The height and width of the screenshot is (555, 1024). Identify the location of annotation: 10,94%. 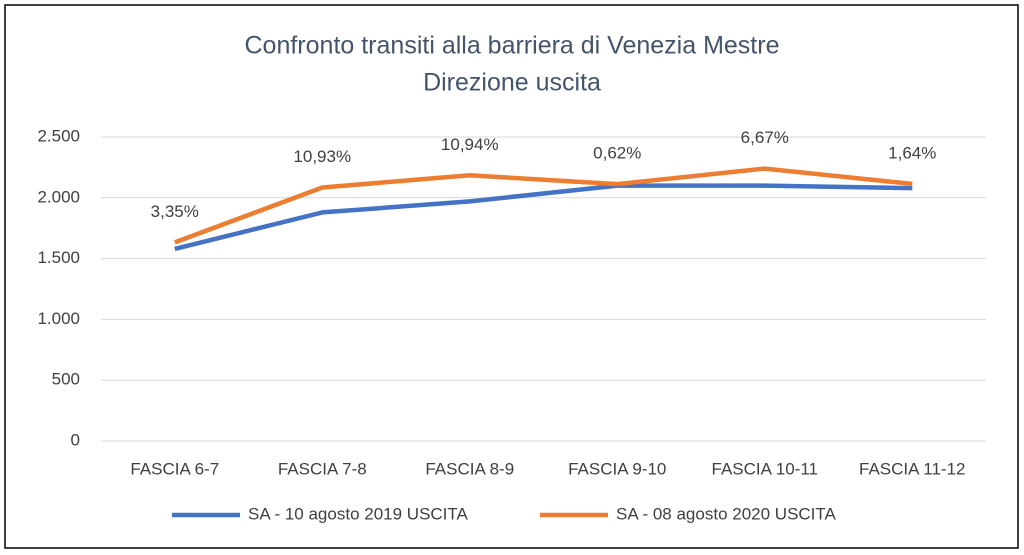
(470, 144).